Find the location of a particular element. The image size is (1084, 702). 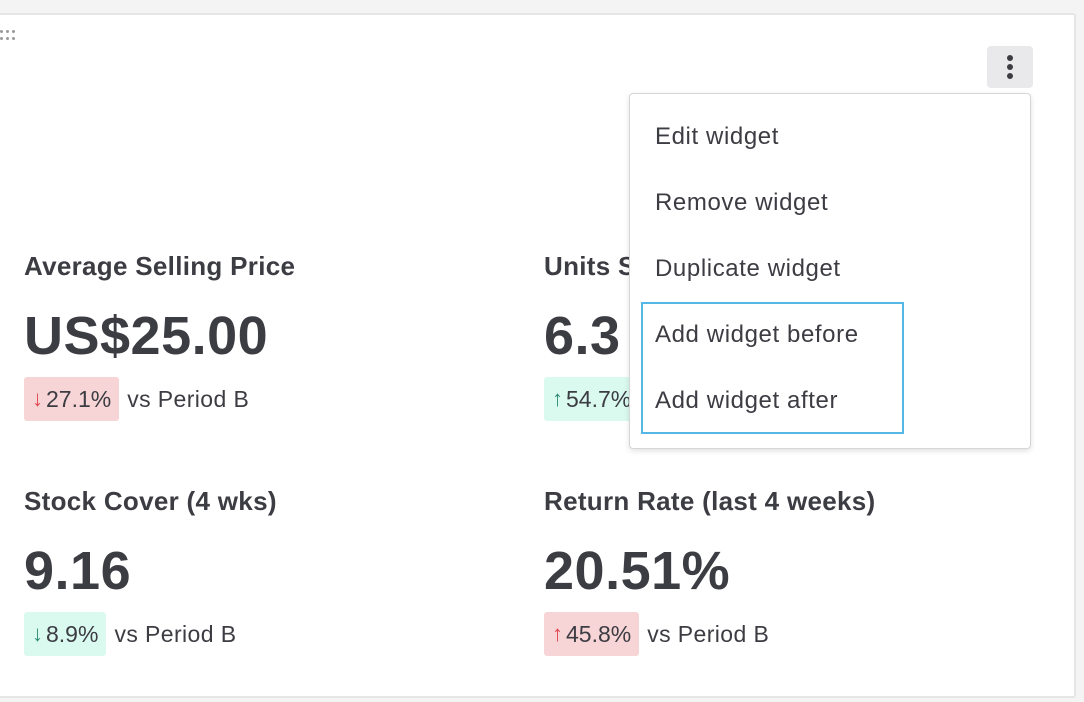

metric-title-stock-cover: Stock Cover (4 wks) is located at coordinates (150, 501).